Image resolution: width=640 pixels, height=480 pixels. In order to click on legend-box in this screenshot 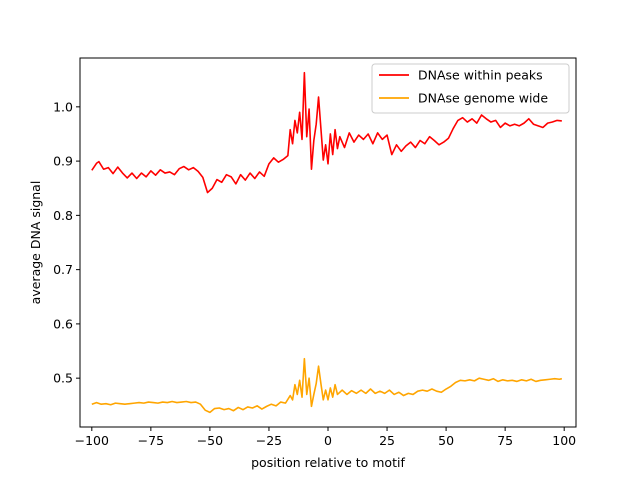, I will do `click(470, 88)`.